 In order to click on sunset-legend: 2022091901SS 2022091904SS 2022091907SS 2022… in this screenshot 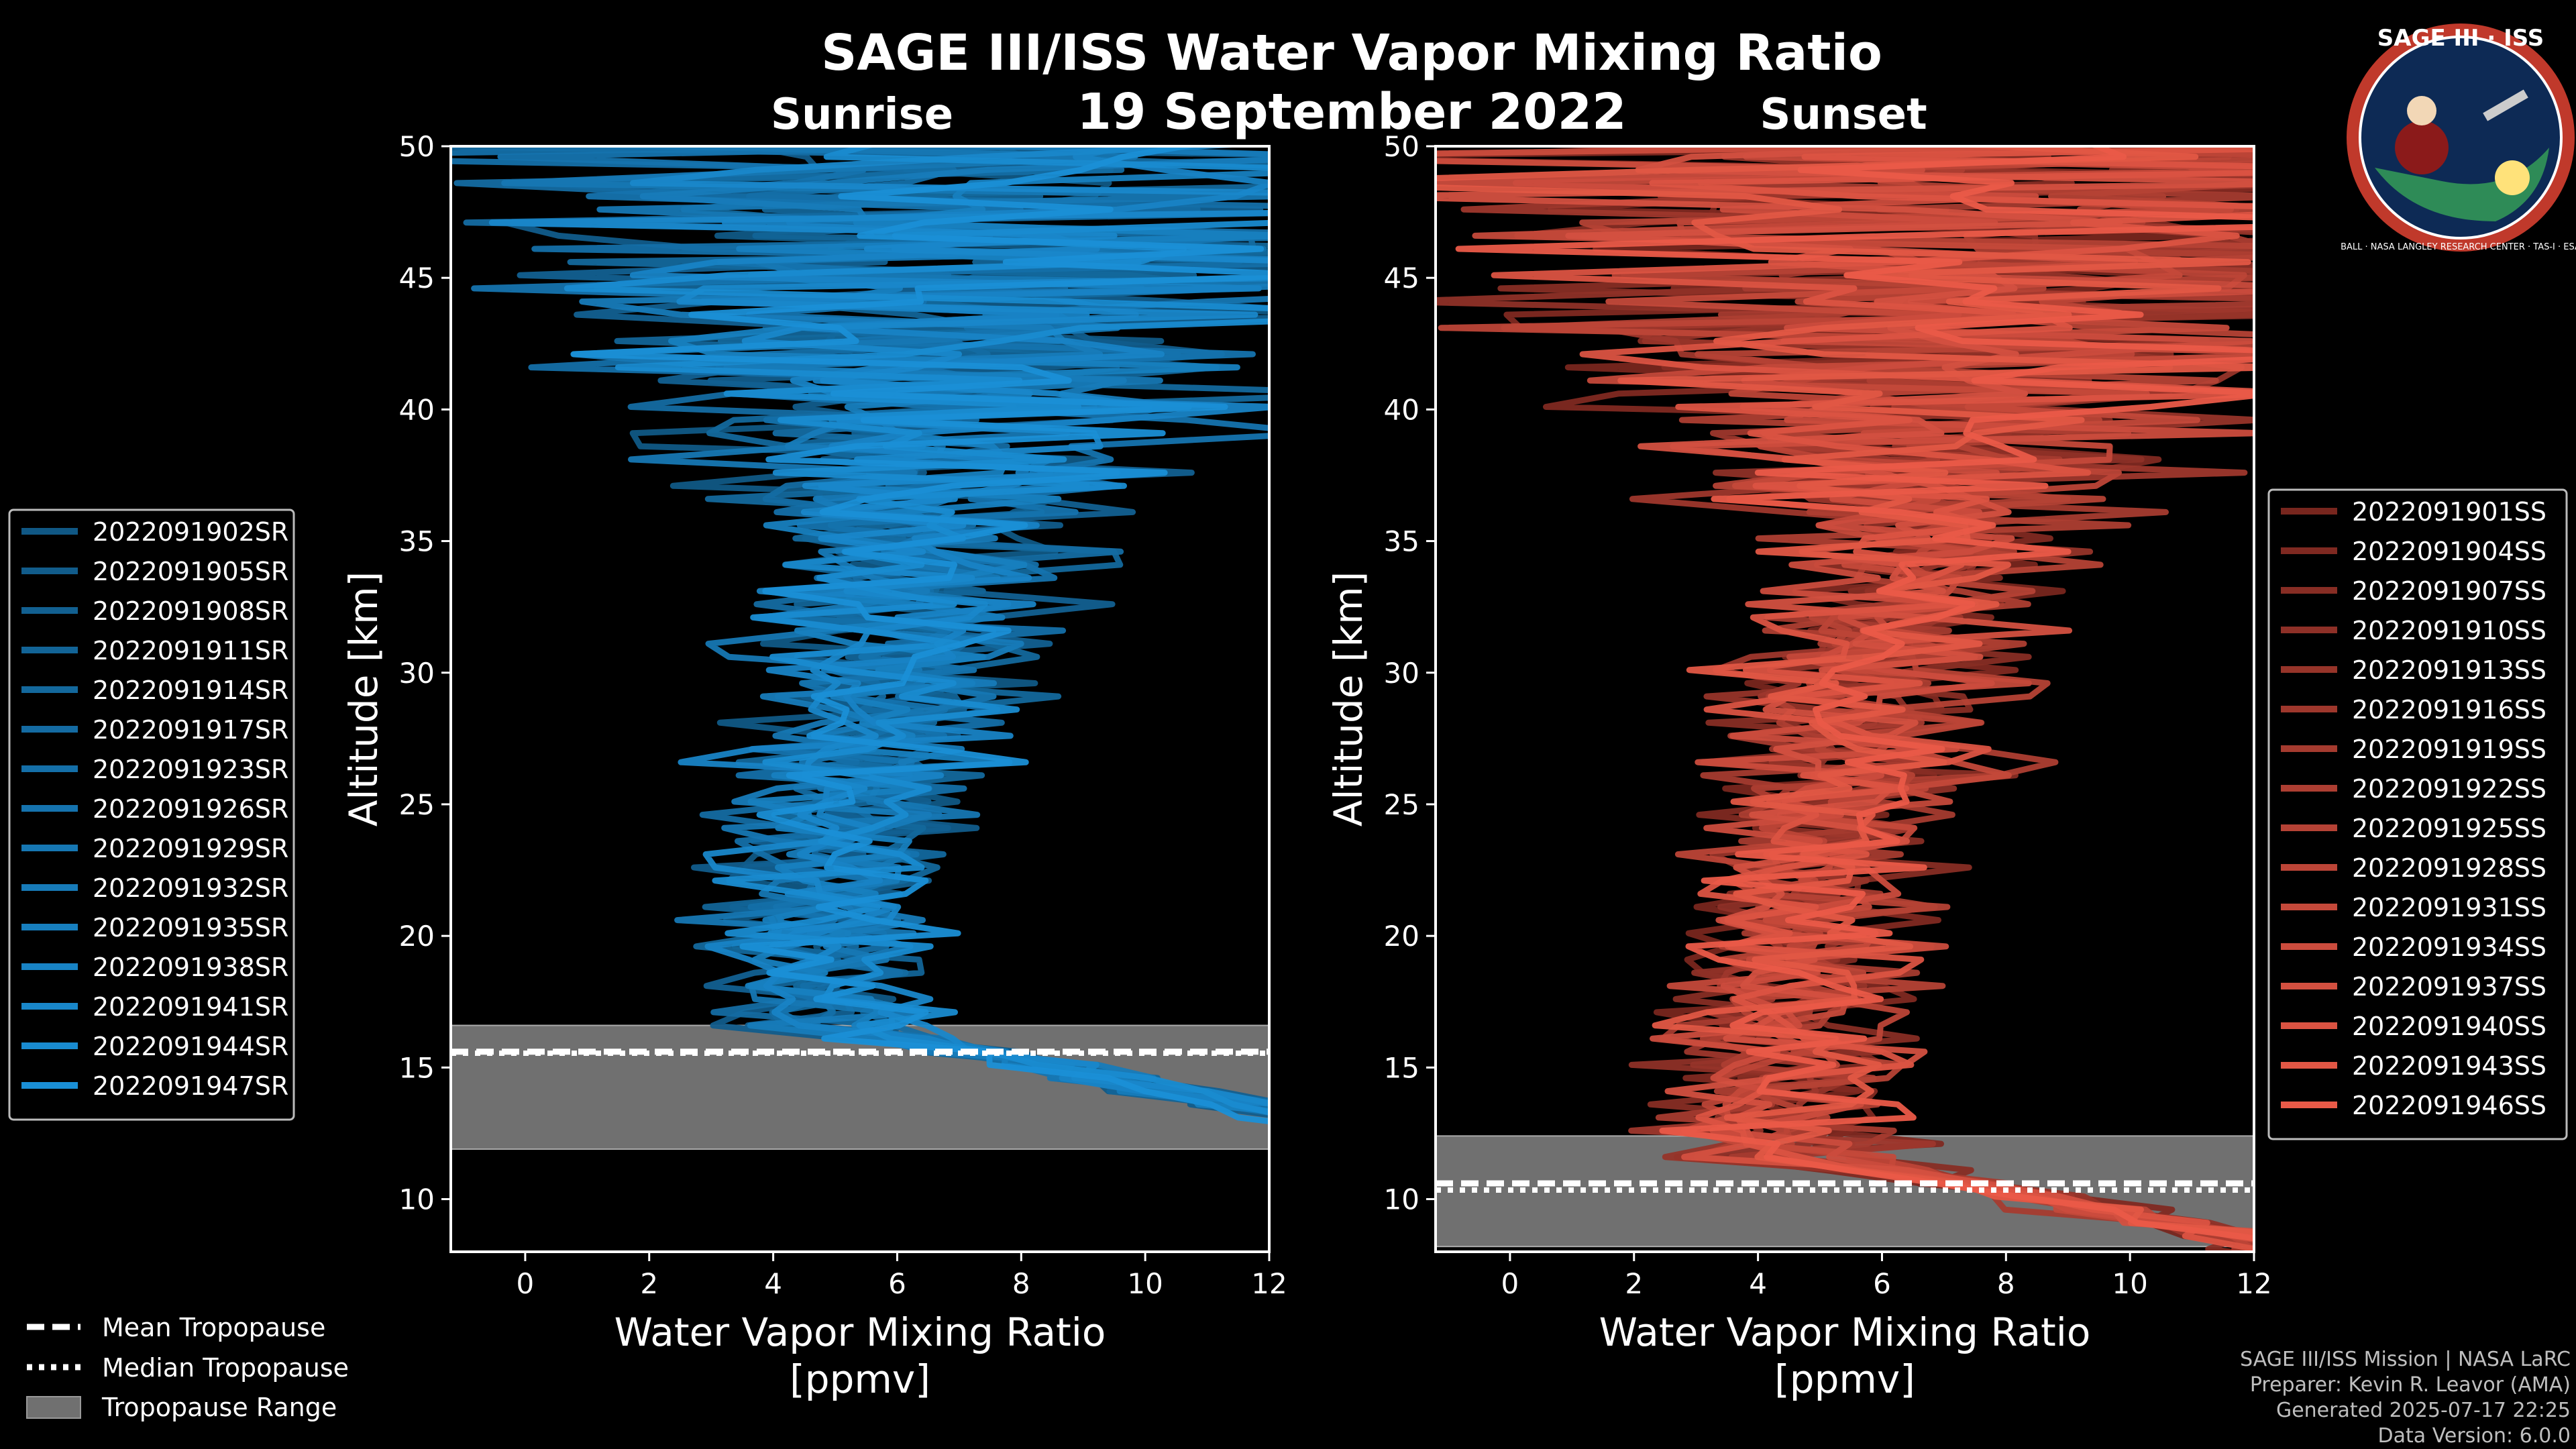, I will do `click(2417, 814)`.